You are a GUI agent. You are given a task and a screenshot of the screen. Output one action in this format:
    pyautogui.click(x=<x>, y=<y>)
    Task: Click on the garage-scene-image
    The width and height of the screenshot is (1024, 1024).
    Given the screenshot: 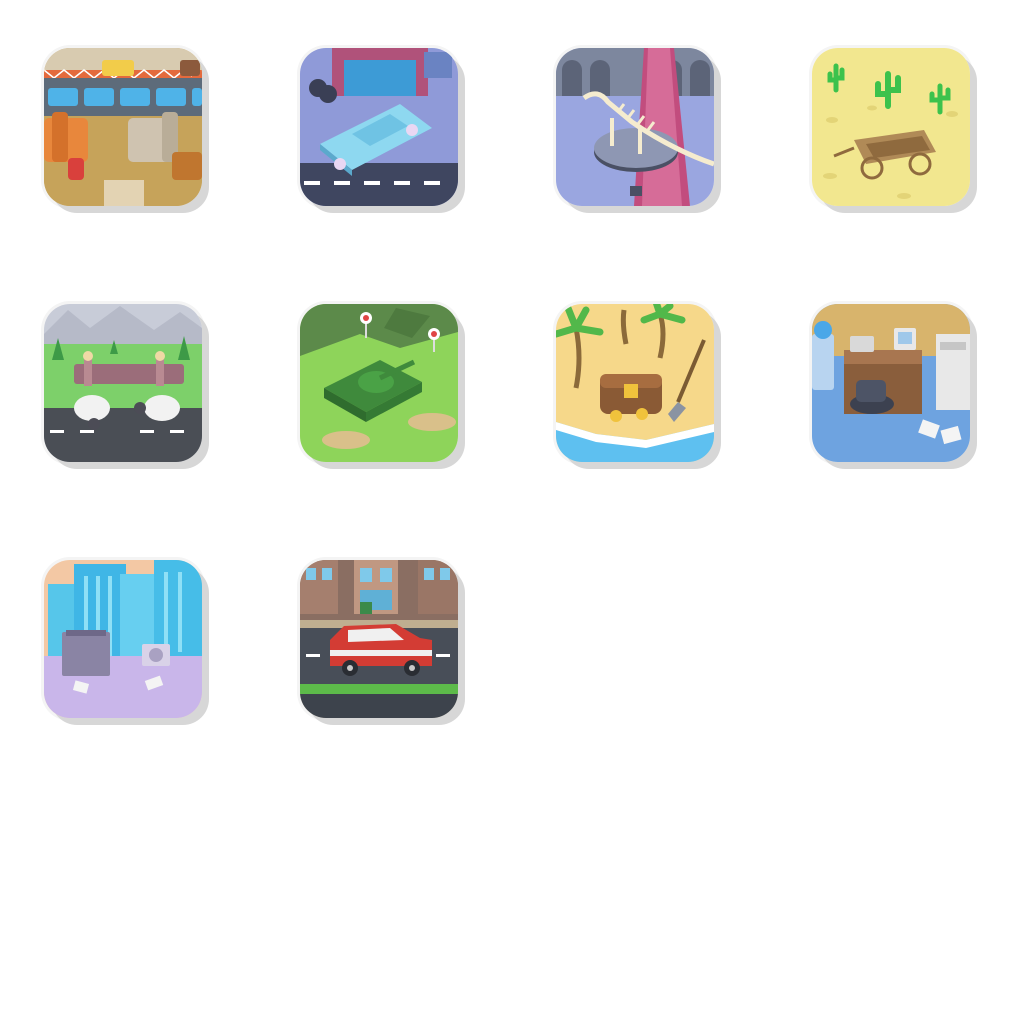 What is the action you would take?
    pyautogui.click(x=379, y=127)
    